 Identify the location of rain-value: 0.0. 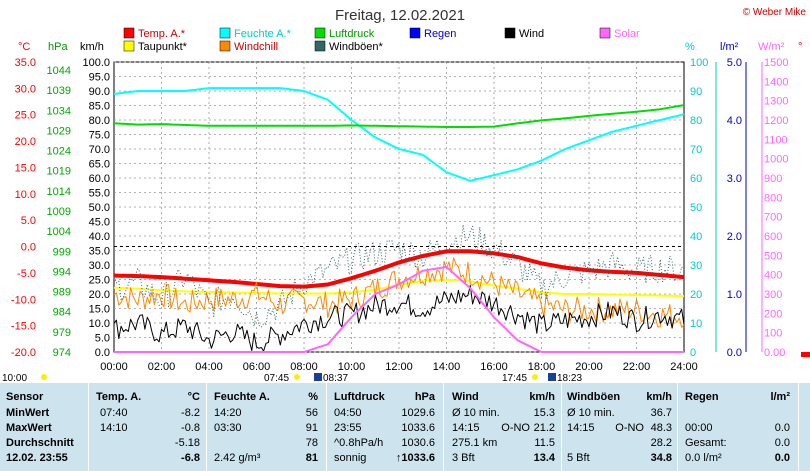
(782, 428).